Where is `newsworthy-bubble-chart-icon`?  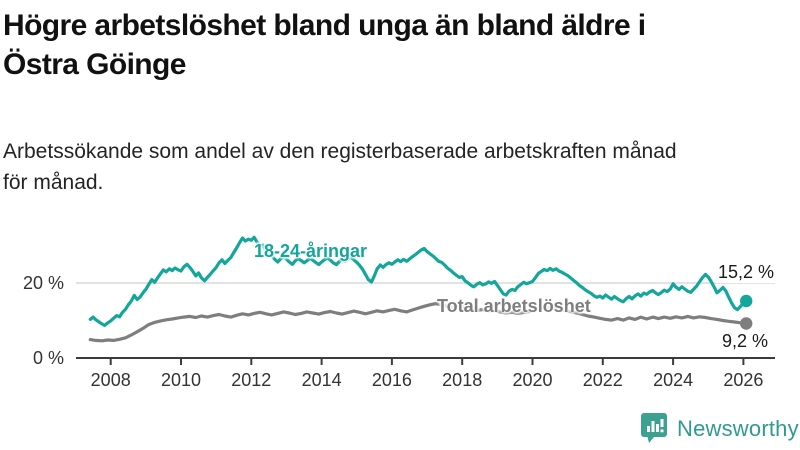
newsworthy-bubble-chart-icon is located at coordinates (654, 428).